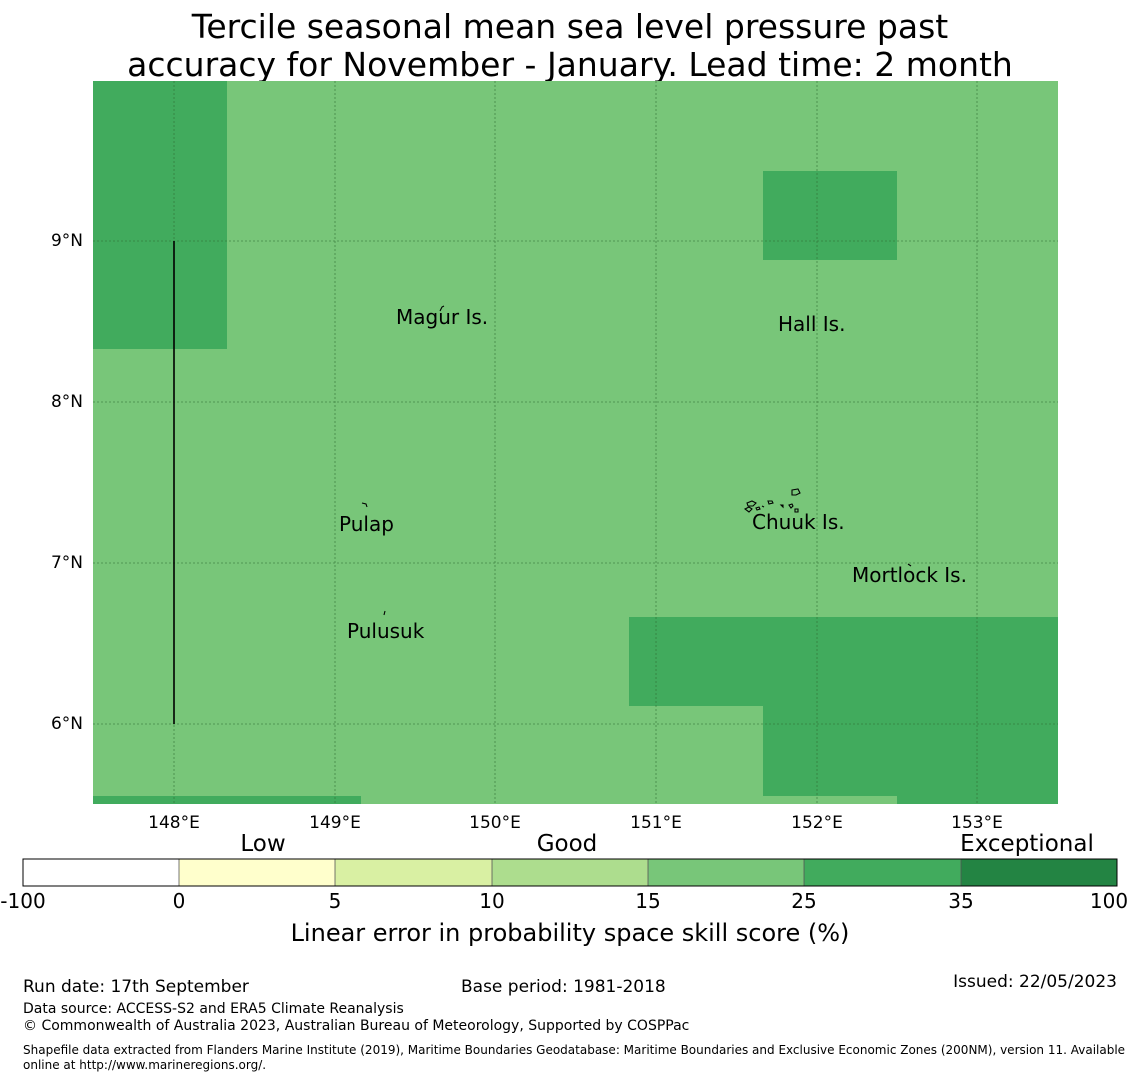 The height and width of the screenshot is (1080, 1140). I want to click on colorbar, so click(570, 872).